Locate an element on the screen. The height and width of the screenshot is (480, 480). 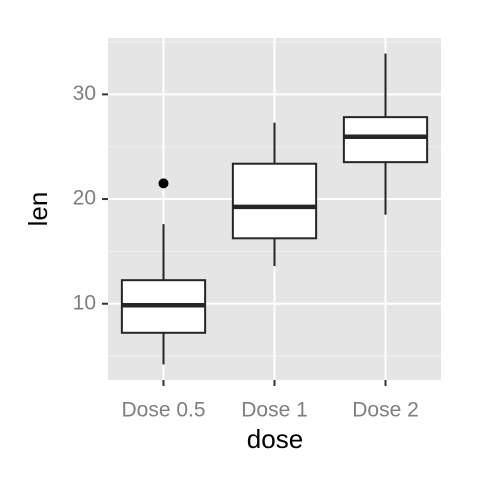
y-tick-label: 10 is located at coordinates (84, 302).